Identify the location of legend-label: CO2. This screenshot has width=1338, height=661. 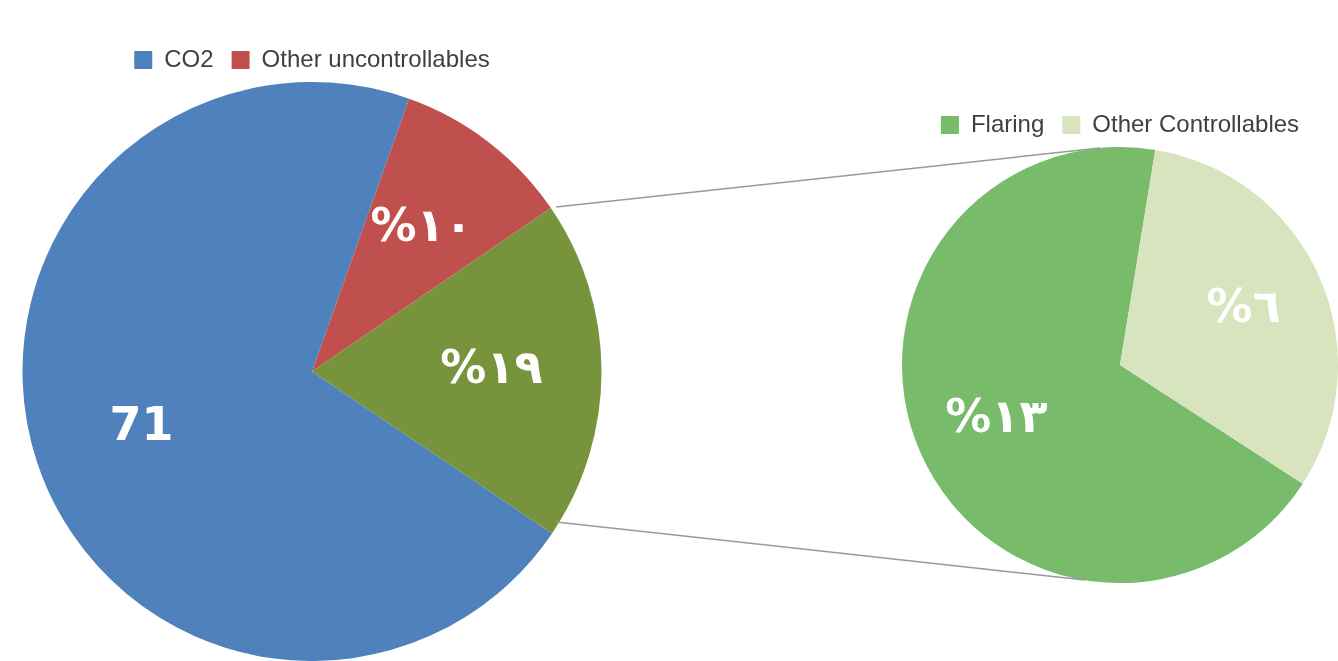
(189, 58).